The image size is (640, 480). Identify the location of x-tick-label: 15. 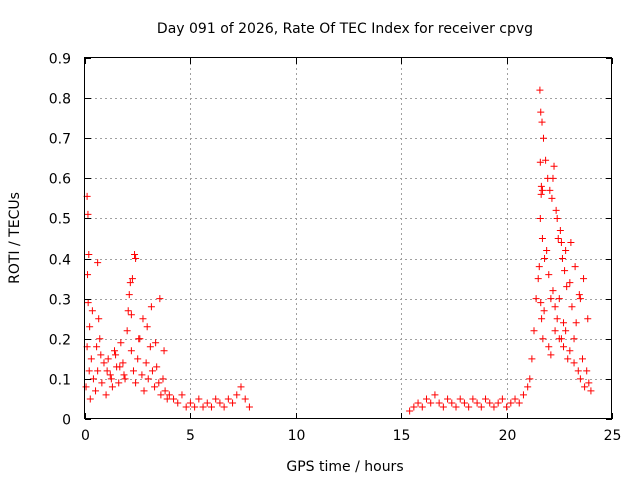
(402, 436).